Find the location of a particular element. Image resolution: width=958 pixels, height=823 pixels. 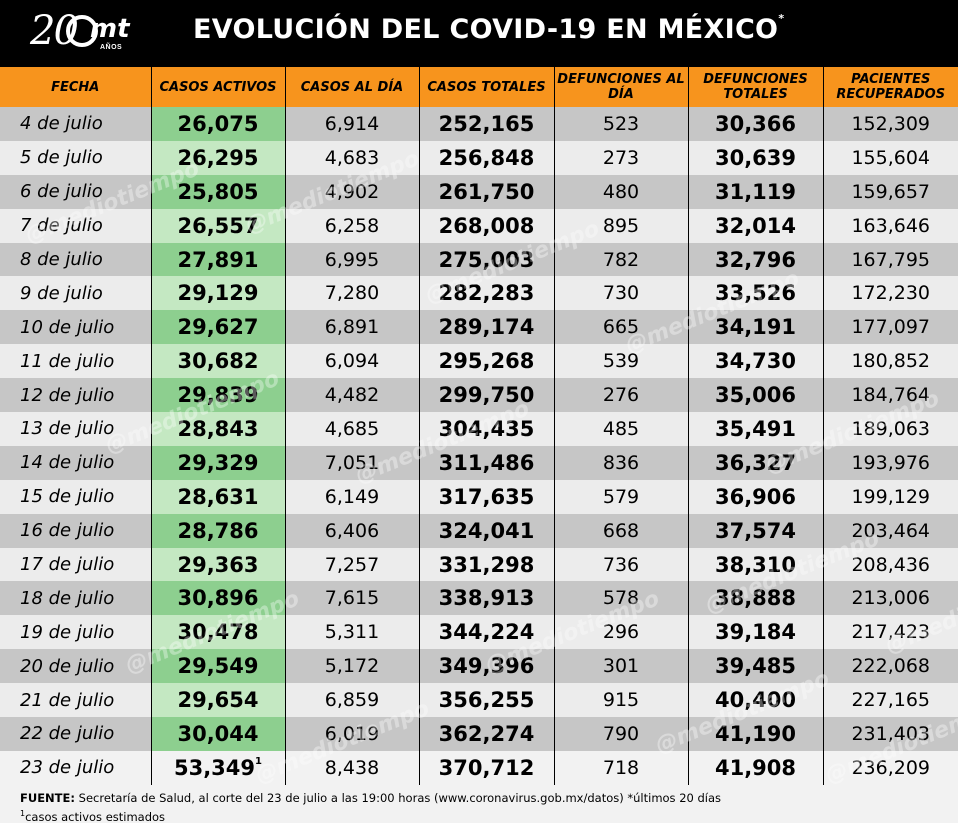

title-mark: * is located at coordinates (781, 18).